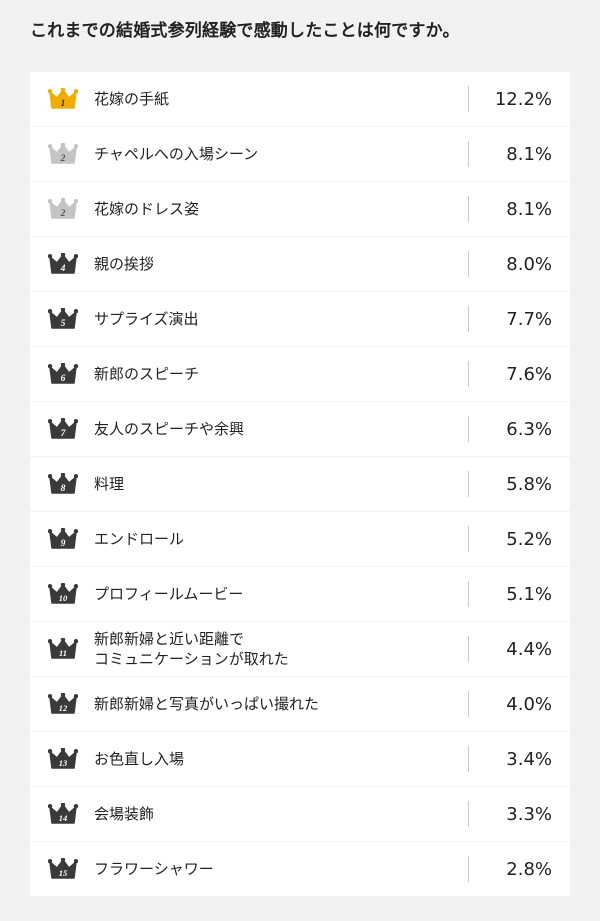  I want to click on row-label: 新郎新婦と近い距離で コミュニケーションが取れた, so click(191, 649).